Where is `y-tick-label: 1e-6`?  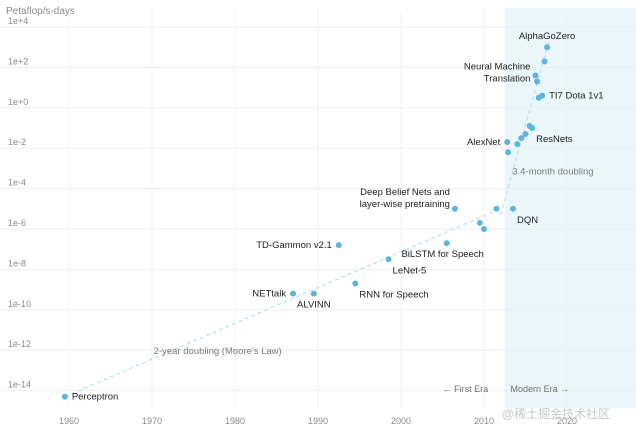
y-tick-label: 1e-6 is located at coordinates (17, 223).